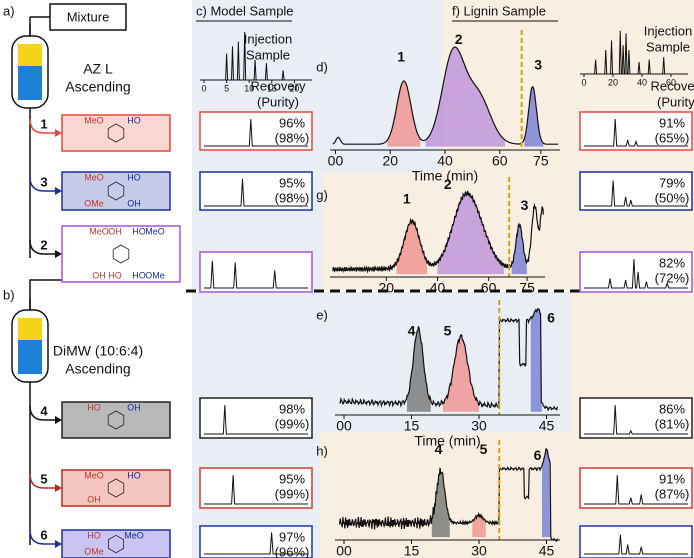 The image size is (694, 558). What do you see at coordinates (407, 198) in the screenshot?
I see `peak-label: 1` at bounding box center [407, 198].